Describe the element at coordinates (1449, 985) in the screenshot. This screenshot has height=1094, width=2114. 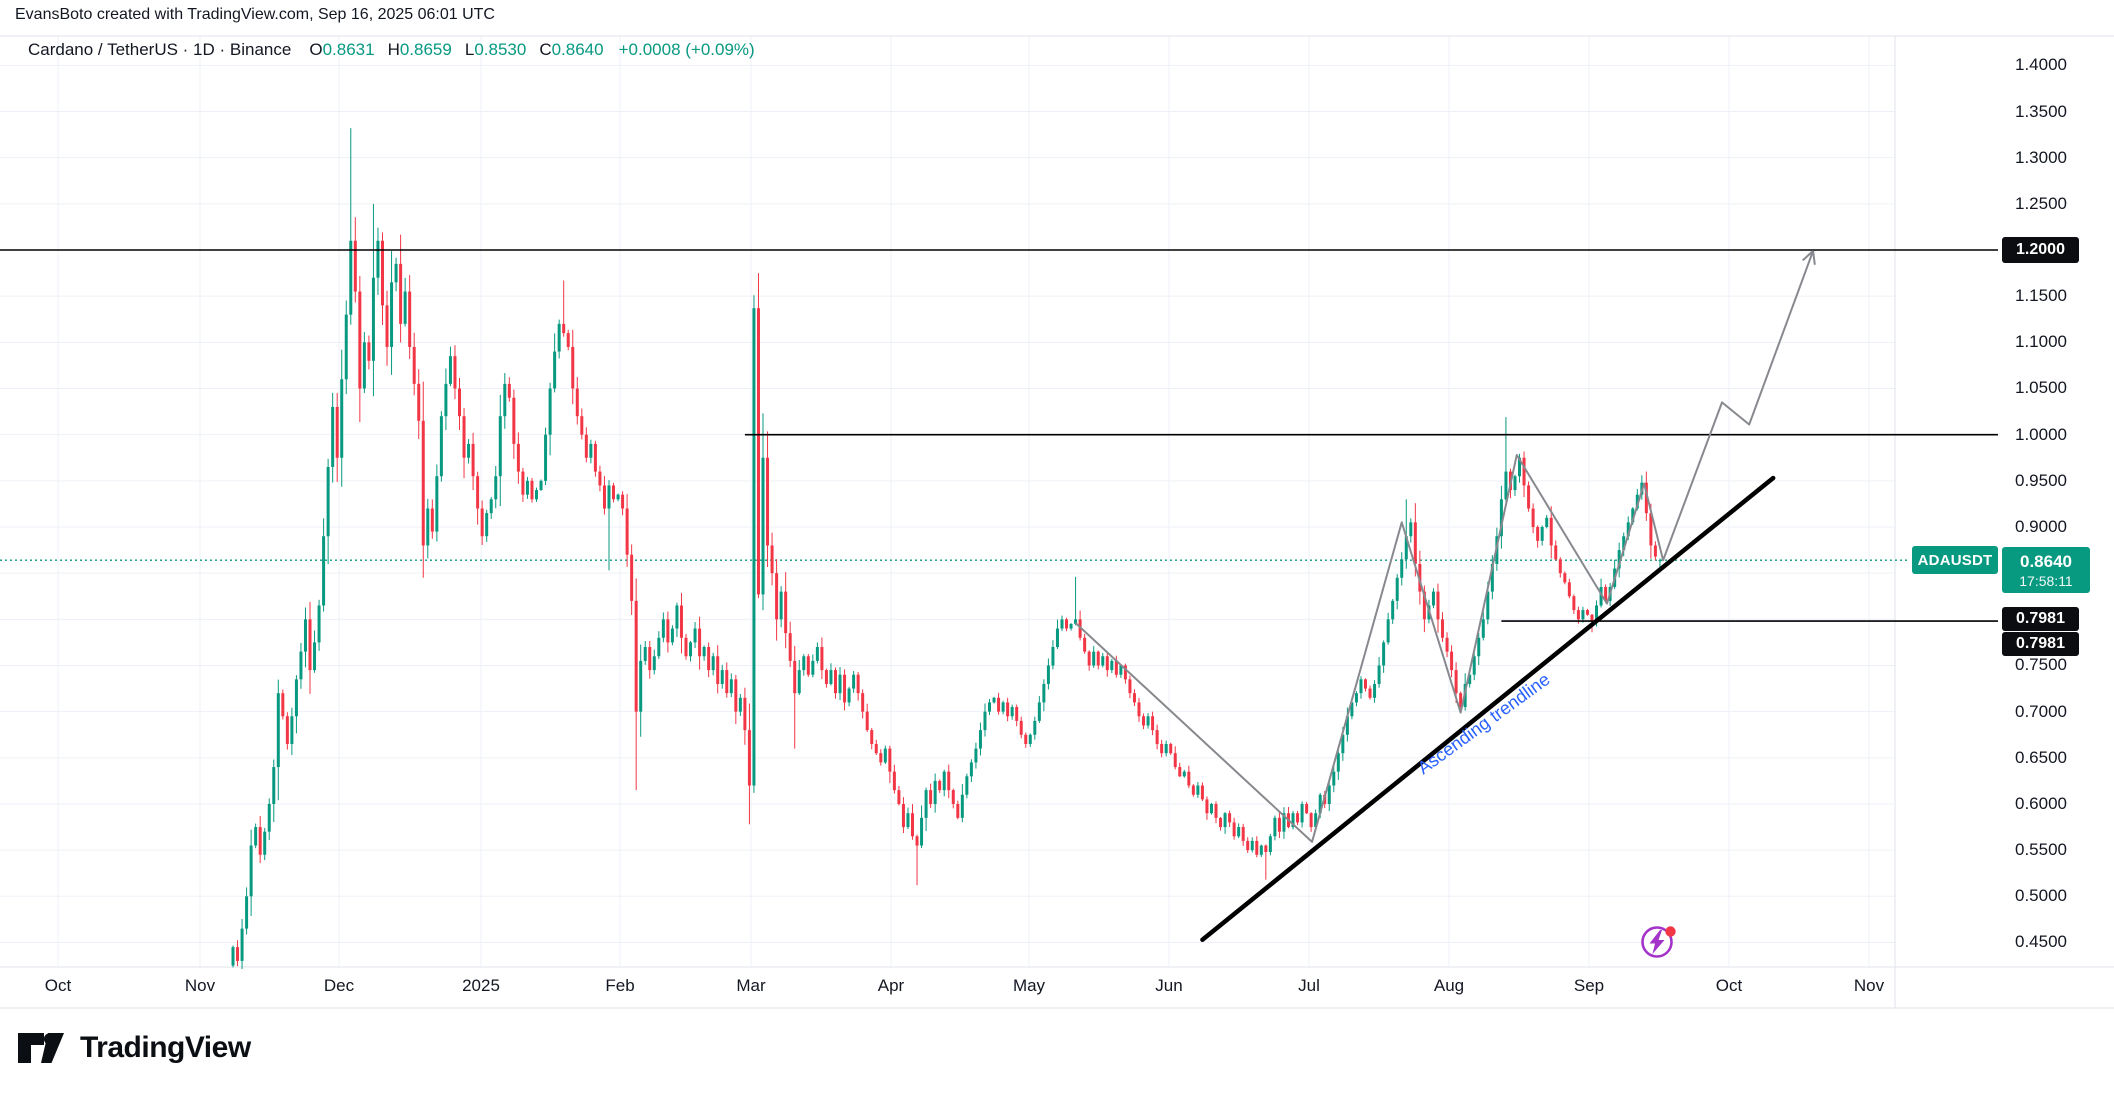
I see `time-axis-label: Aug` at that location.